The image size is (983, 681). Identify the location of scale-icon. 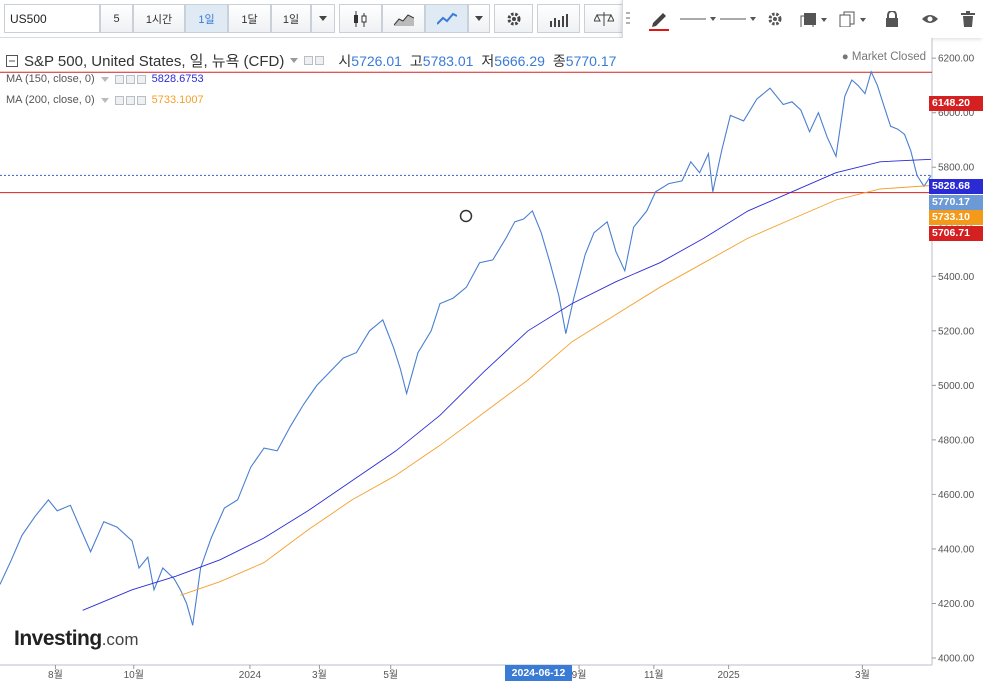
(604, 18).